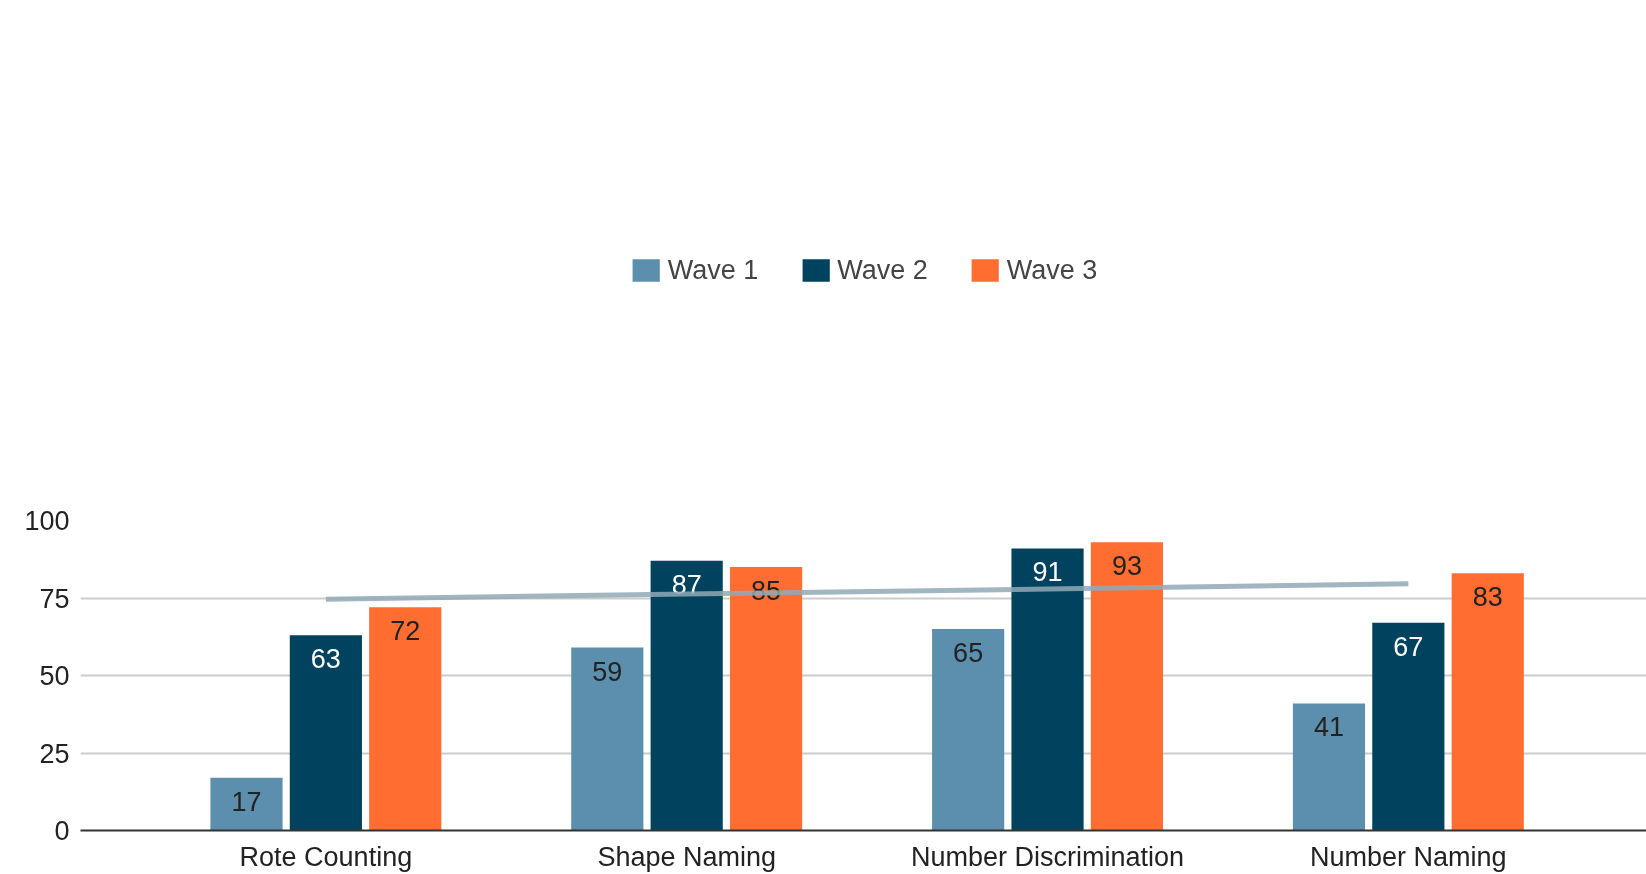  Describe the element at coordinates (1047, 856) in the screenshot. I see `x-tick-label: Number Discrimination` at that location.